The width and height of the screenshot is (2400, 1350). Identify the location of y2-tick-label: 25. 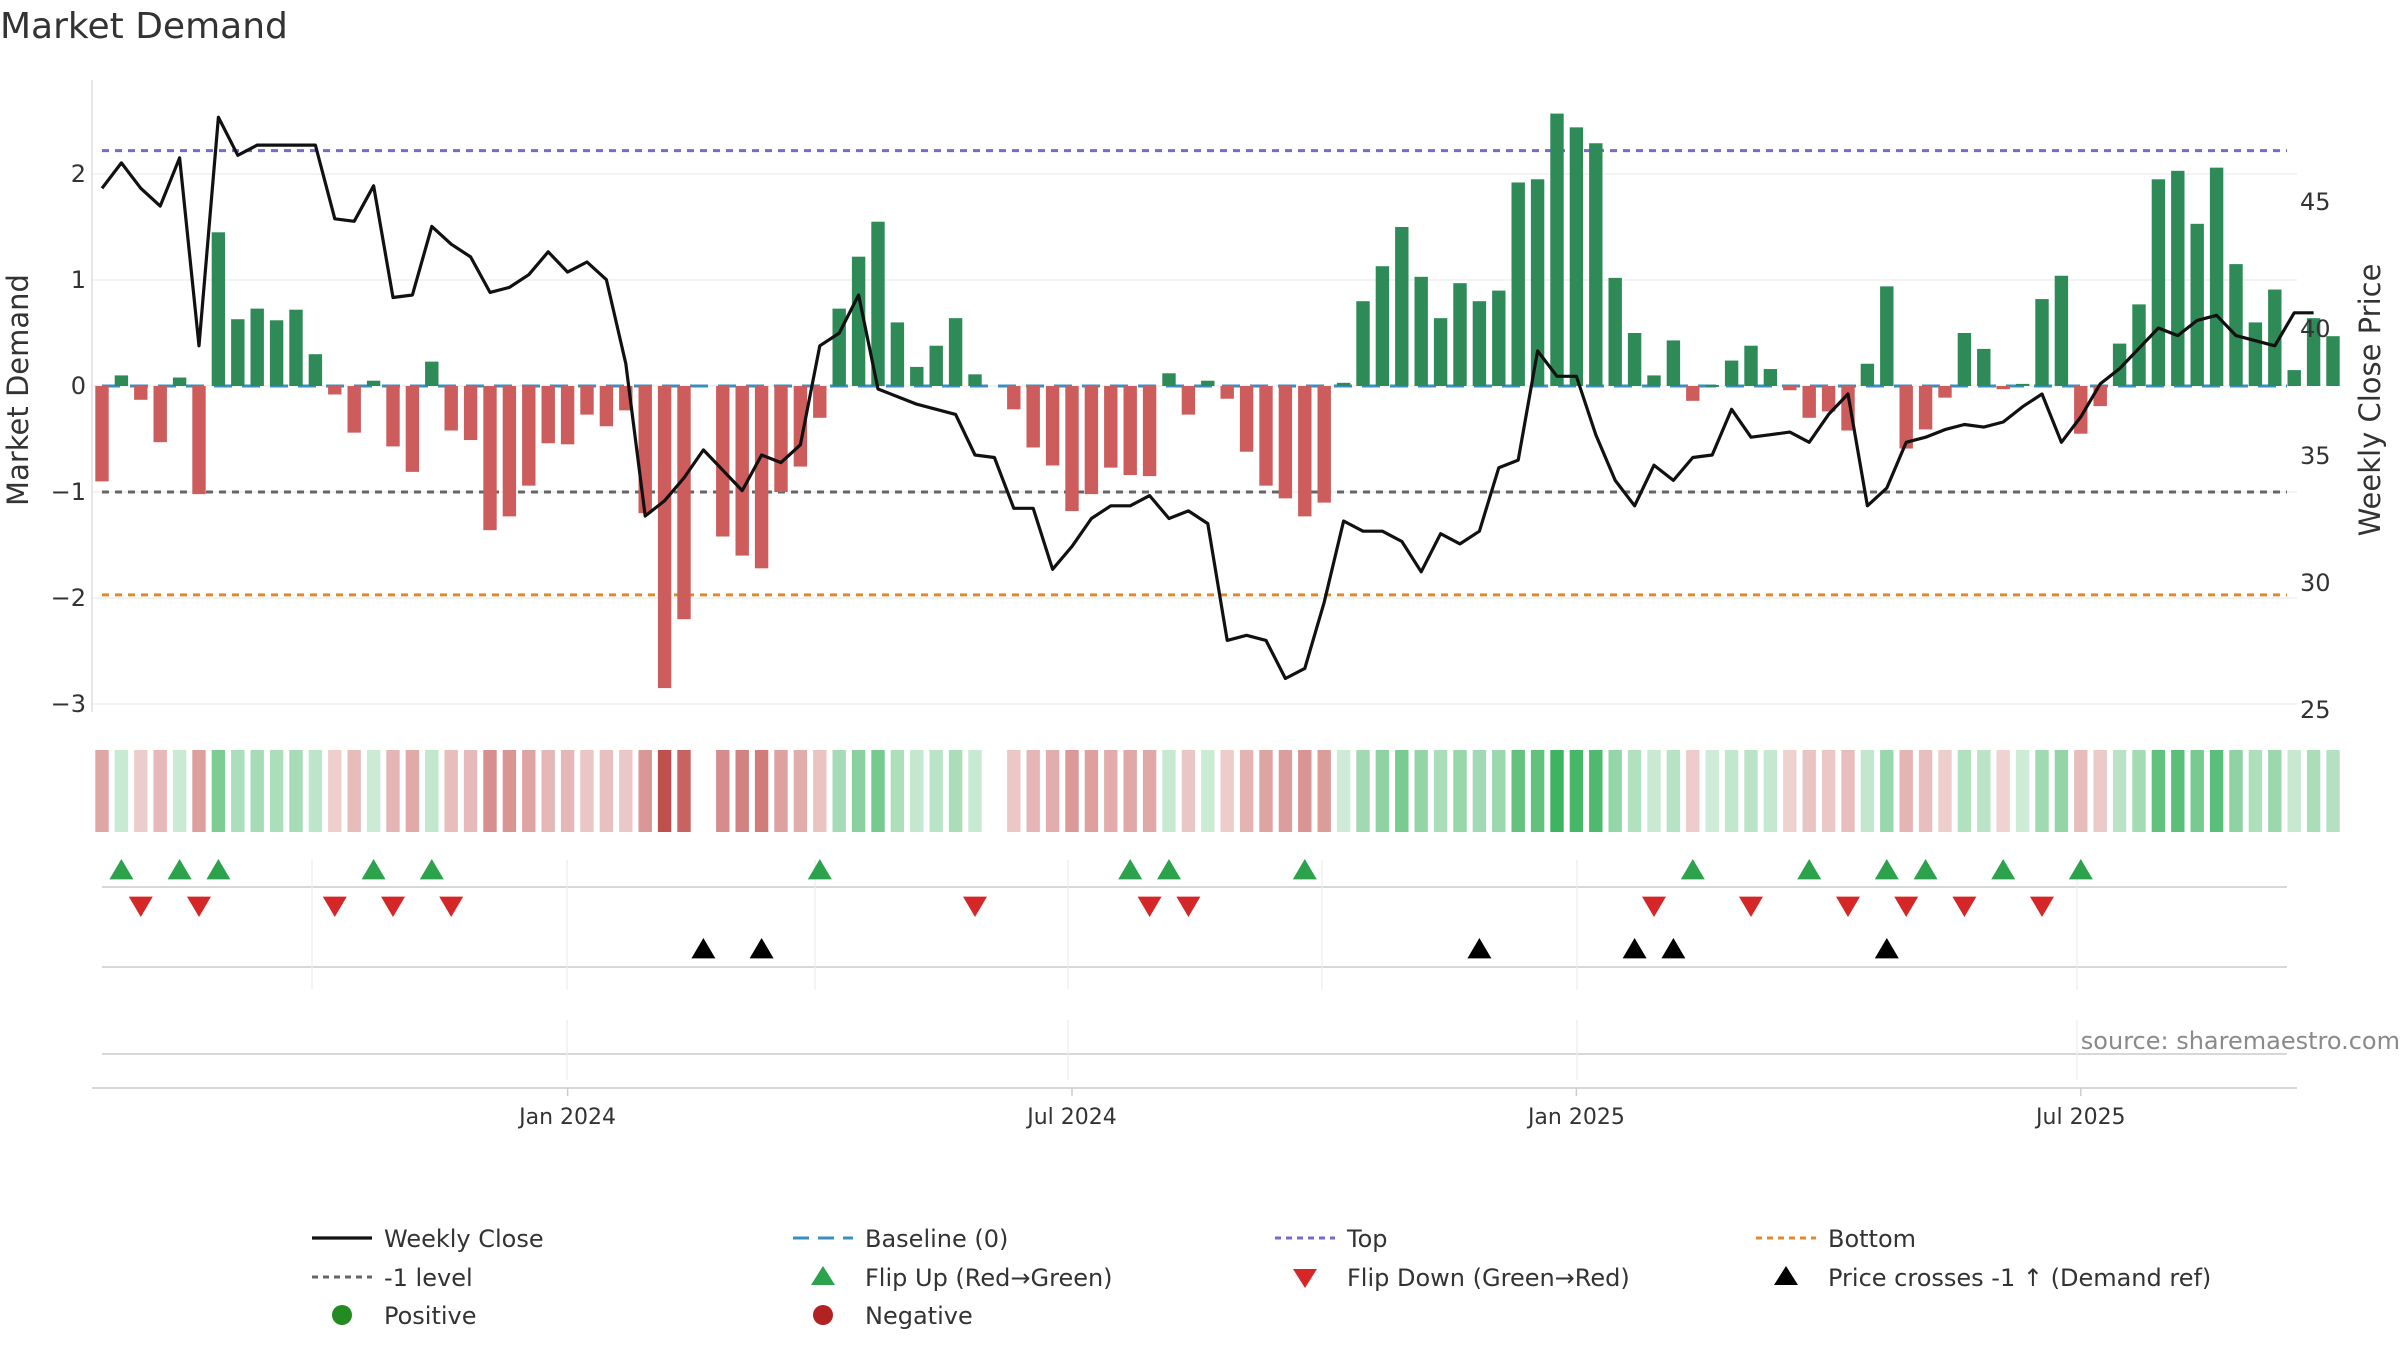
(2315, 710).